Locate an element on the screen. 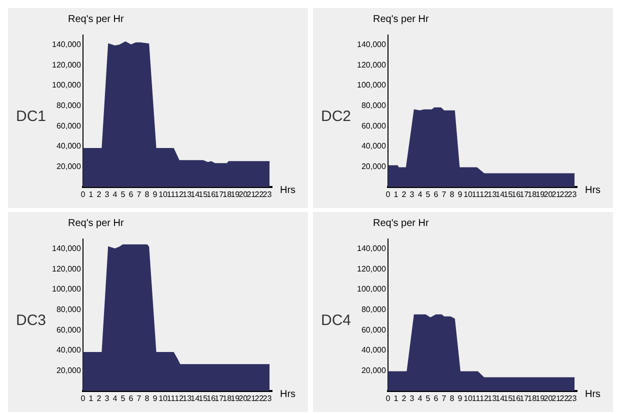 The image size is (621, 414). text: DC3 is located at coordinates (31, 320).